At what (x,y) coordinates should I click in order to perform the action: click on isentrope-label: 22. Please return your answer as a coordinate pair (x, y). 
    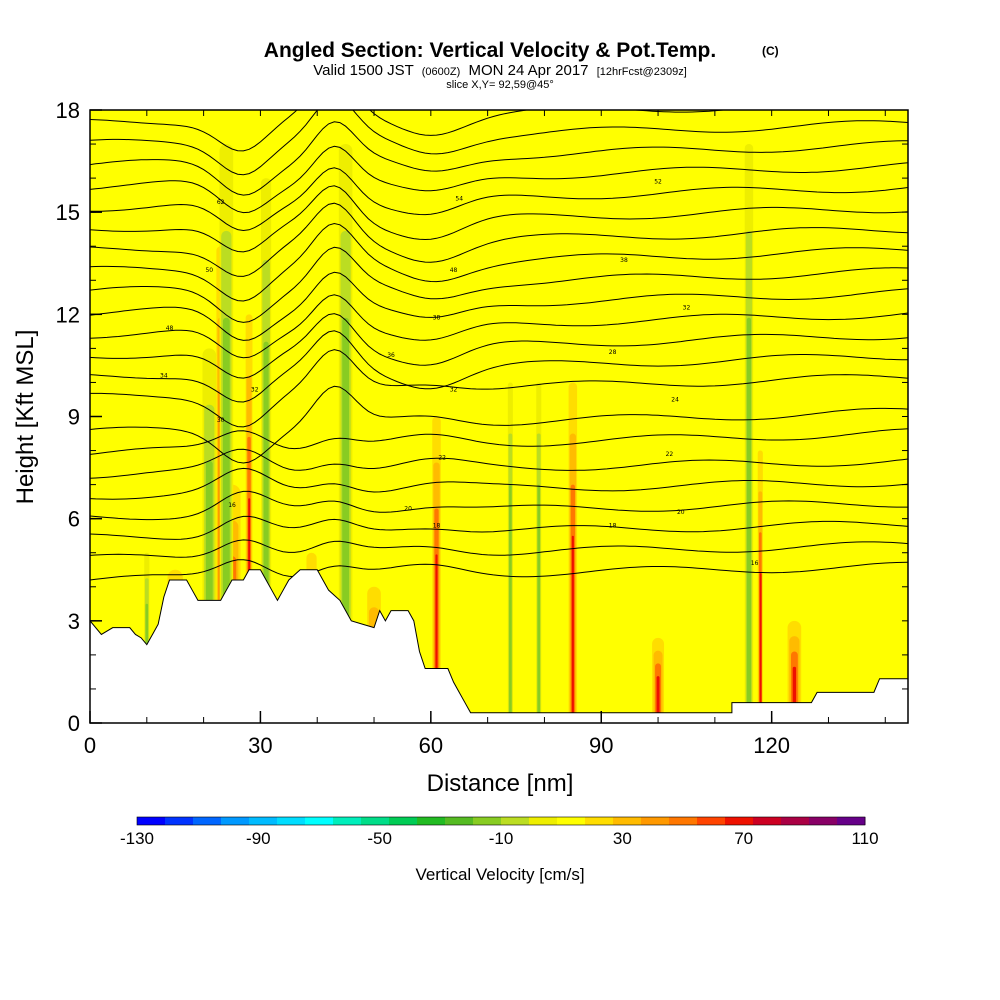
    Looking at the image, I should click on (670, 454).